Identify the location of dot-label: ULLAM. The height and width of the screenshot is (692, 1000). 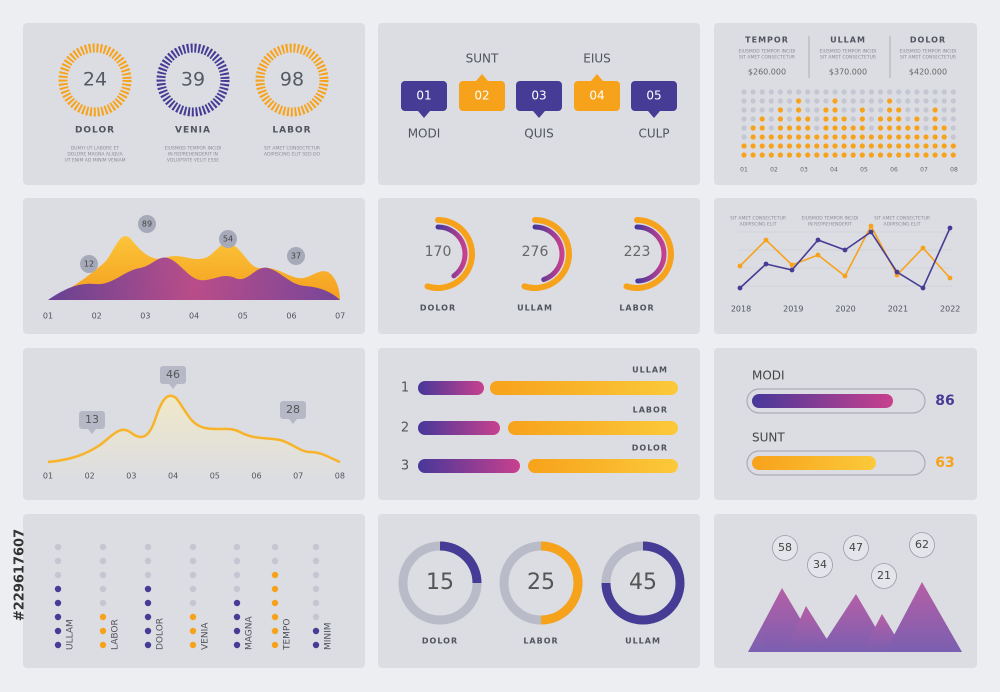
(71, 634).